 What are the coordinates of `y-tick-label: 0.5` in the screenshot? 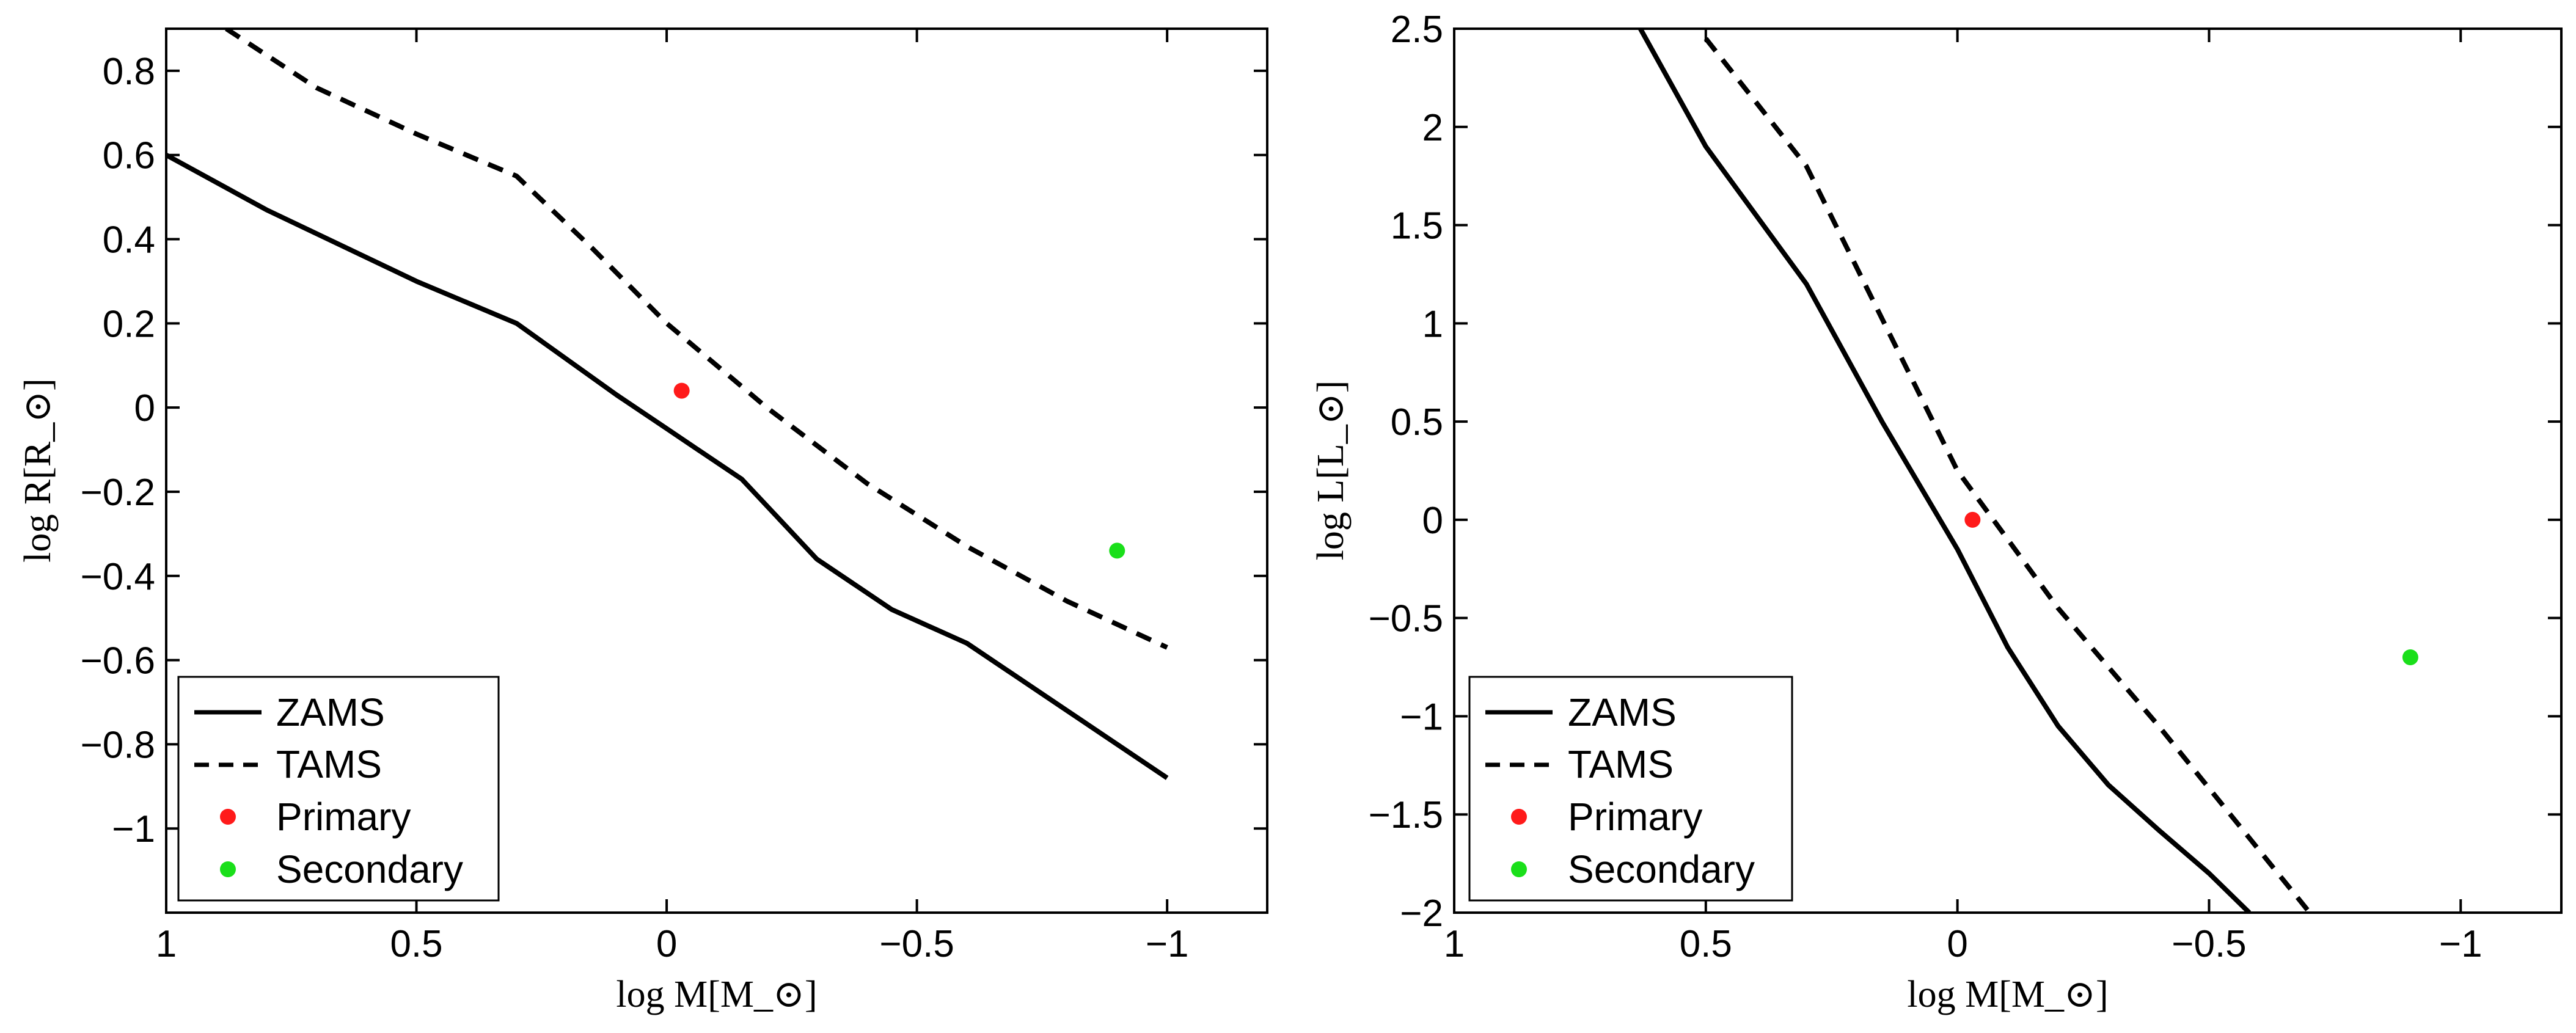 It's located at (1417, 422).